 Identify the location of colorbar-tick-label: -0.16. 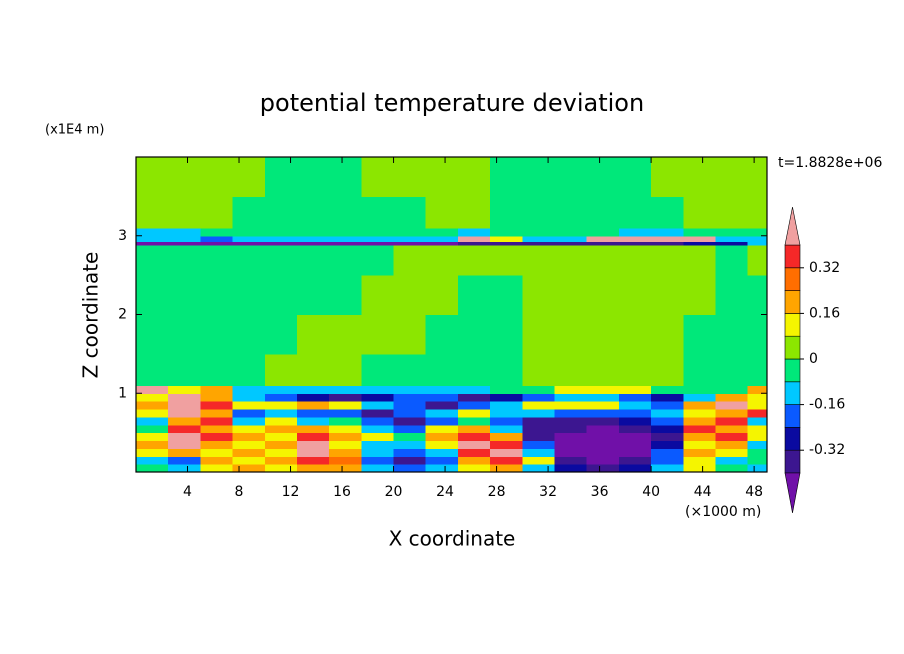
(827, 405).